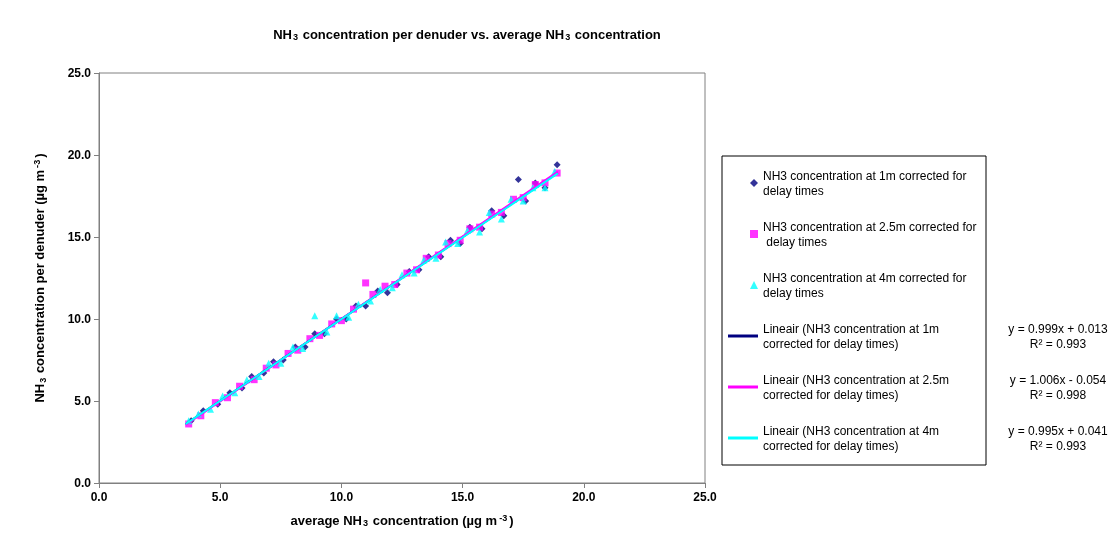  Describe the element at coordinates (866, 183) in the screenshot. I see `legend-label: NH3 concentration at 1m corrected for delay times` at that location.